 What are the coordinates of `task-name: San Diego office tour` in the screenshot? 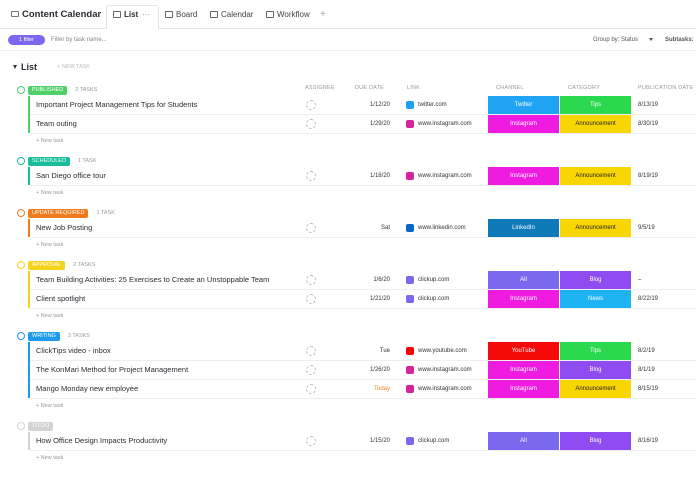 It's located at (71, 175).